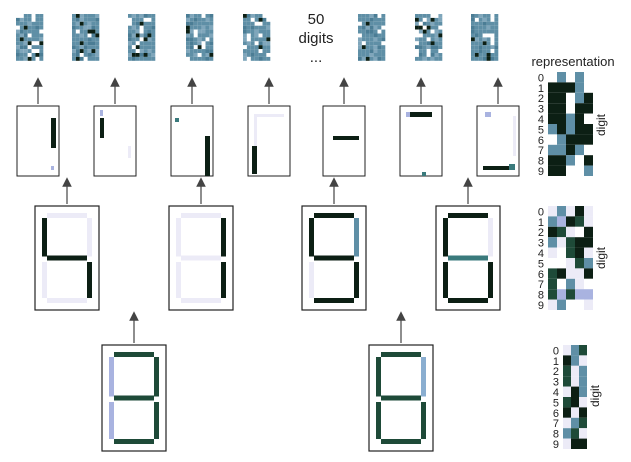  Describe the element at coordinates (67, 300) in the screenshot. I see `segment-d` at that location.